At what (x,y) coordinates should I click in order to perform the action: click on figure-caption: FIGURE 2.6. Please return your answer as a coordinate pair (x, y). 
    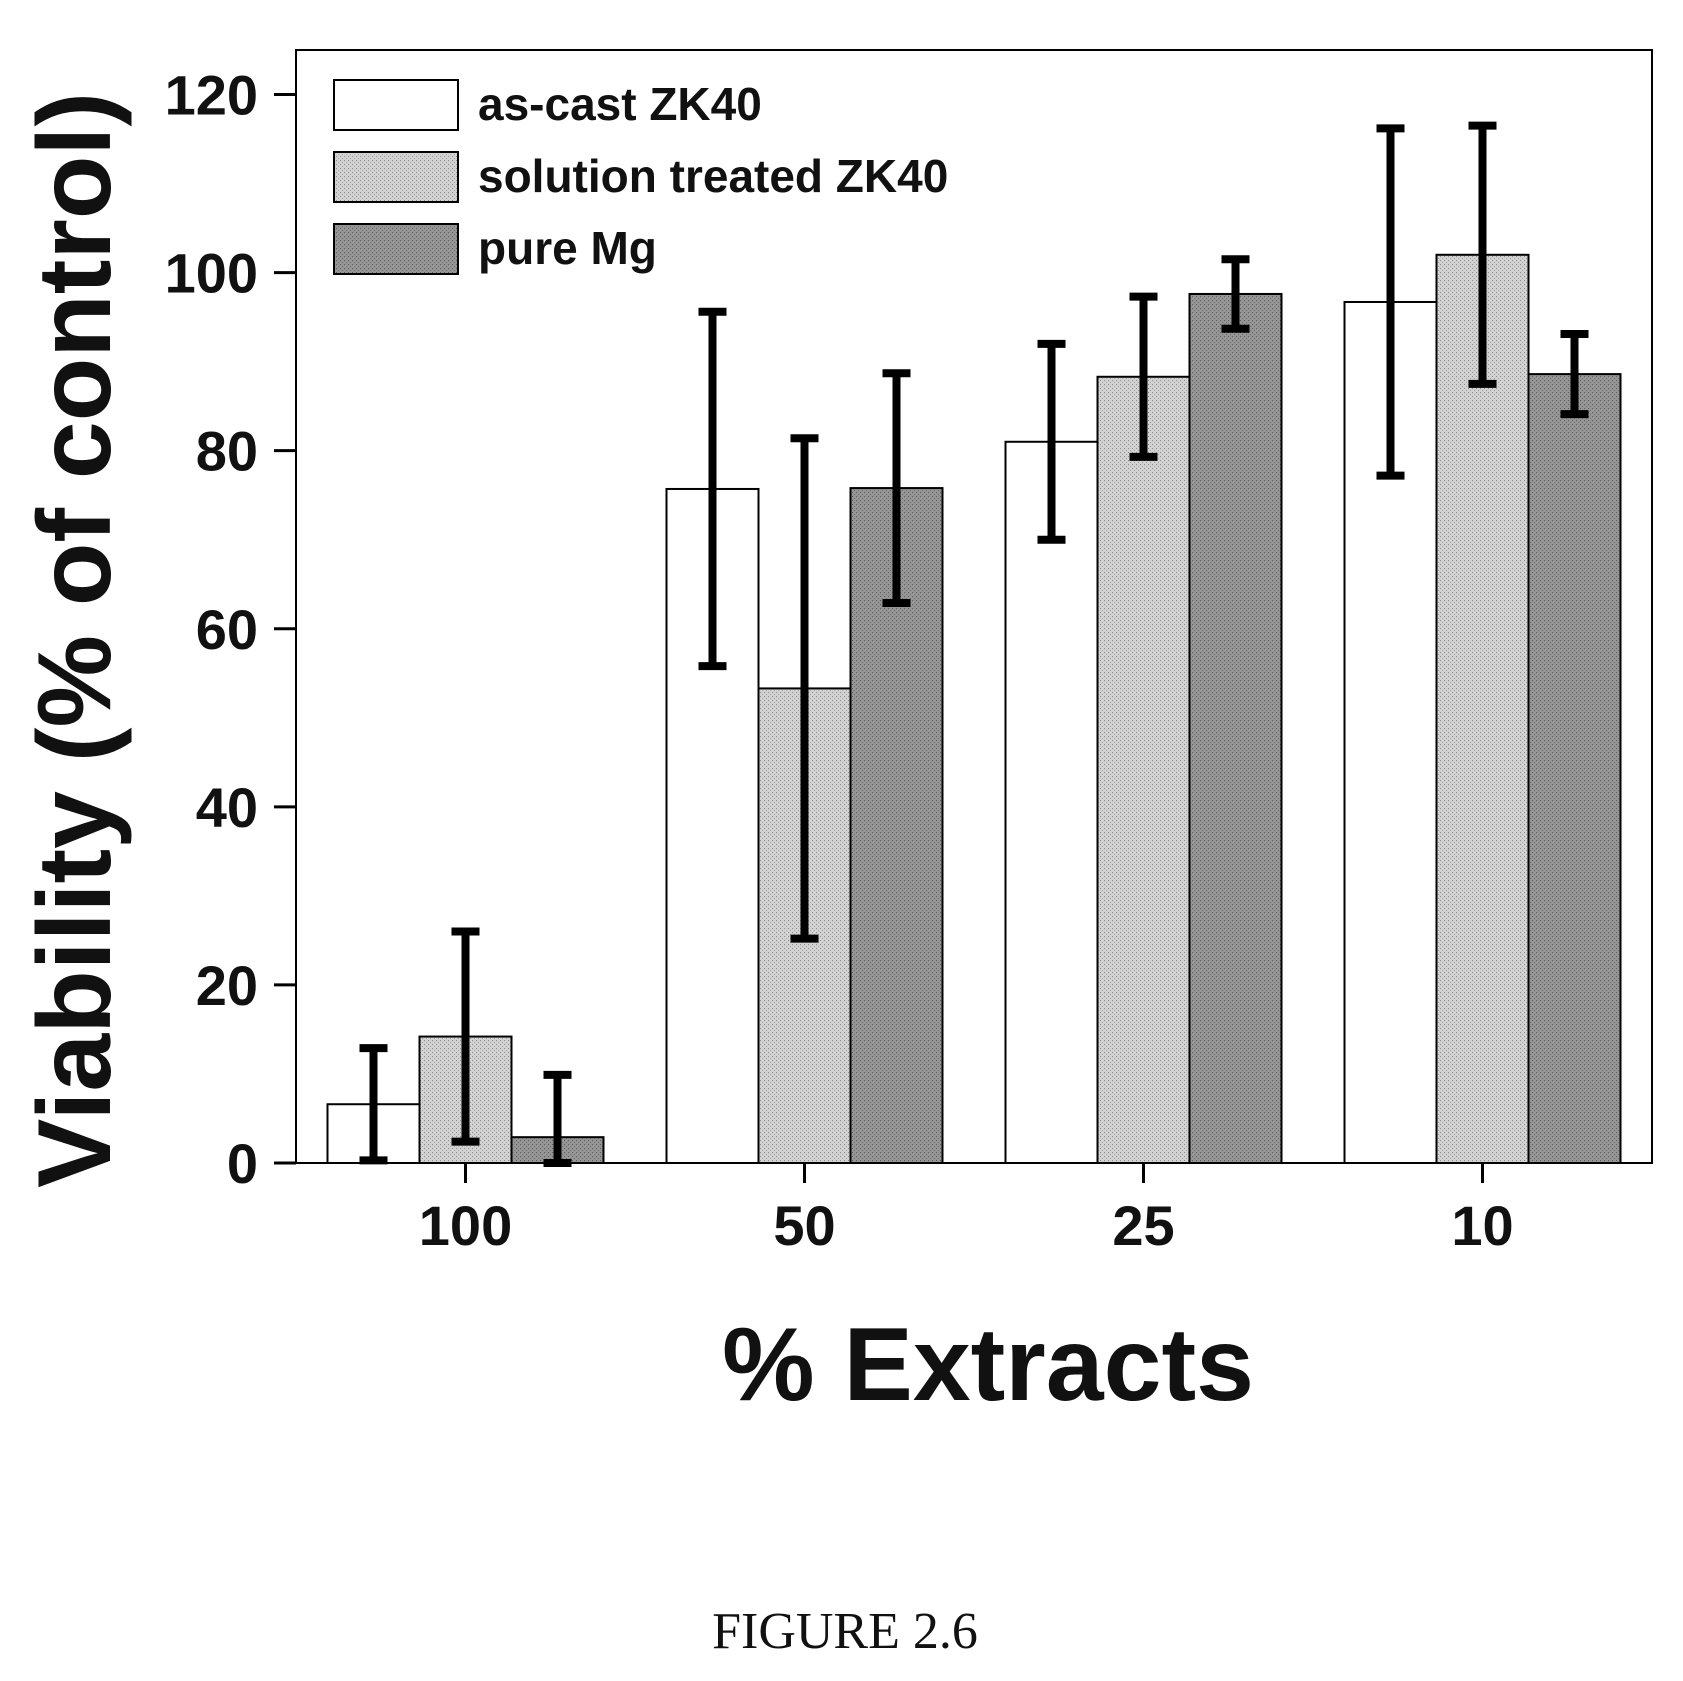
    Looking at the image, I should click on (845, 1631).